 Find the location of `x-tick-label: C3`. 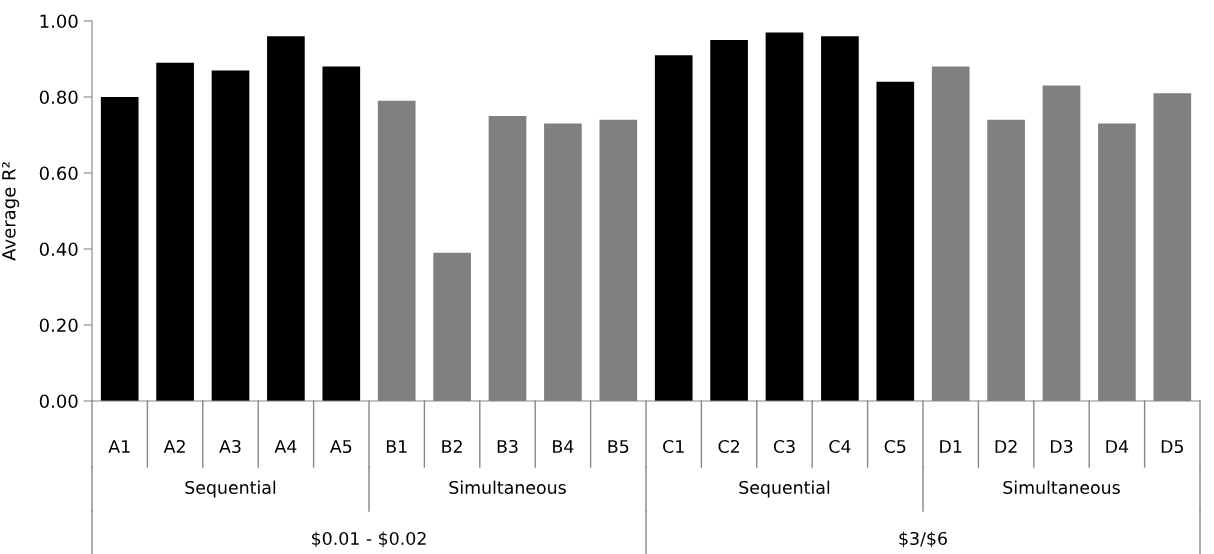

x-tick-label: C3 is located at coordinates (784, 446).